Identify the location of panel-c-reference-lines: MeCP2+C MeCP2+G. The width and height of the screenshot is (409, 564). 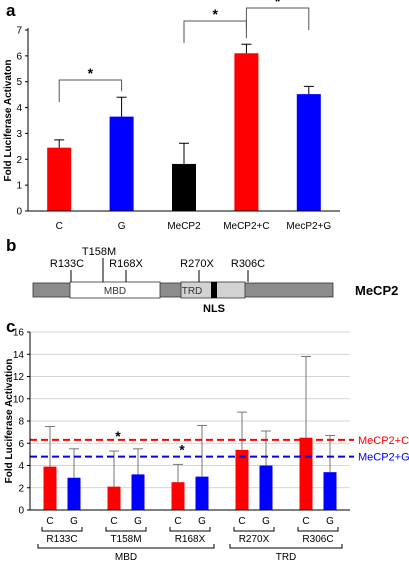
(219, 449).